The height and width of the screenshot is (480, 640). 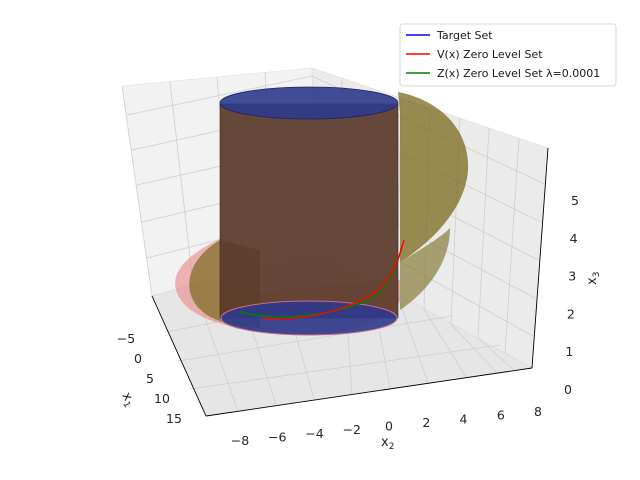 What do you see at coordinates (174, 418) in the screenshot?
I see `x1-tick-label: 15` at bounding box center [174, 418].